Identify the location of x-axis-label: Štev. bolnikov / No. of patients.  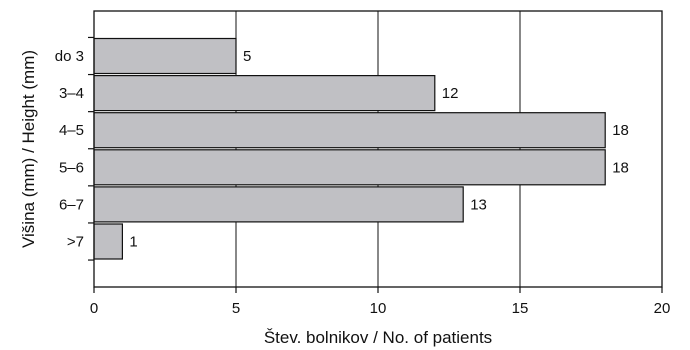
(378, 337).